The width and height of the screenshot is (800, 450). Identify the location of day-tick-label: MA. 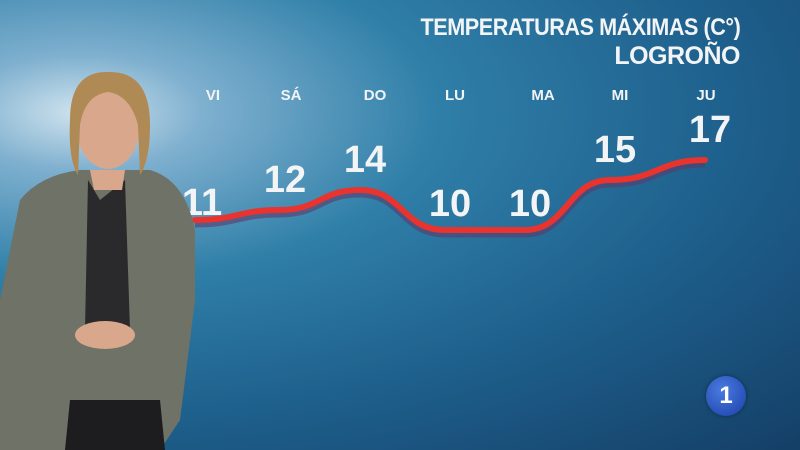
(542, 95).